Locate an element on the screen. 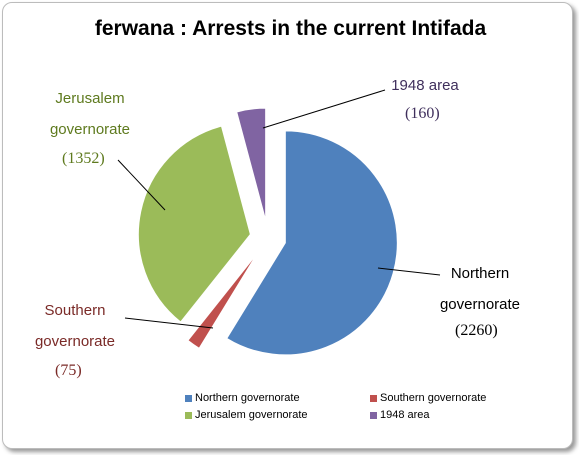  legend-label: 1948 area is located at coordinates (405, 415).